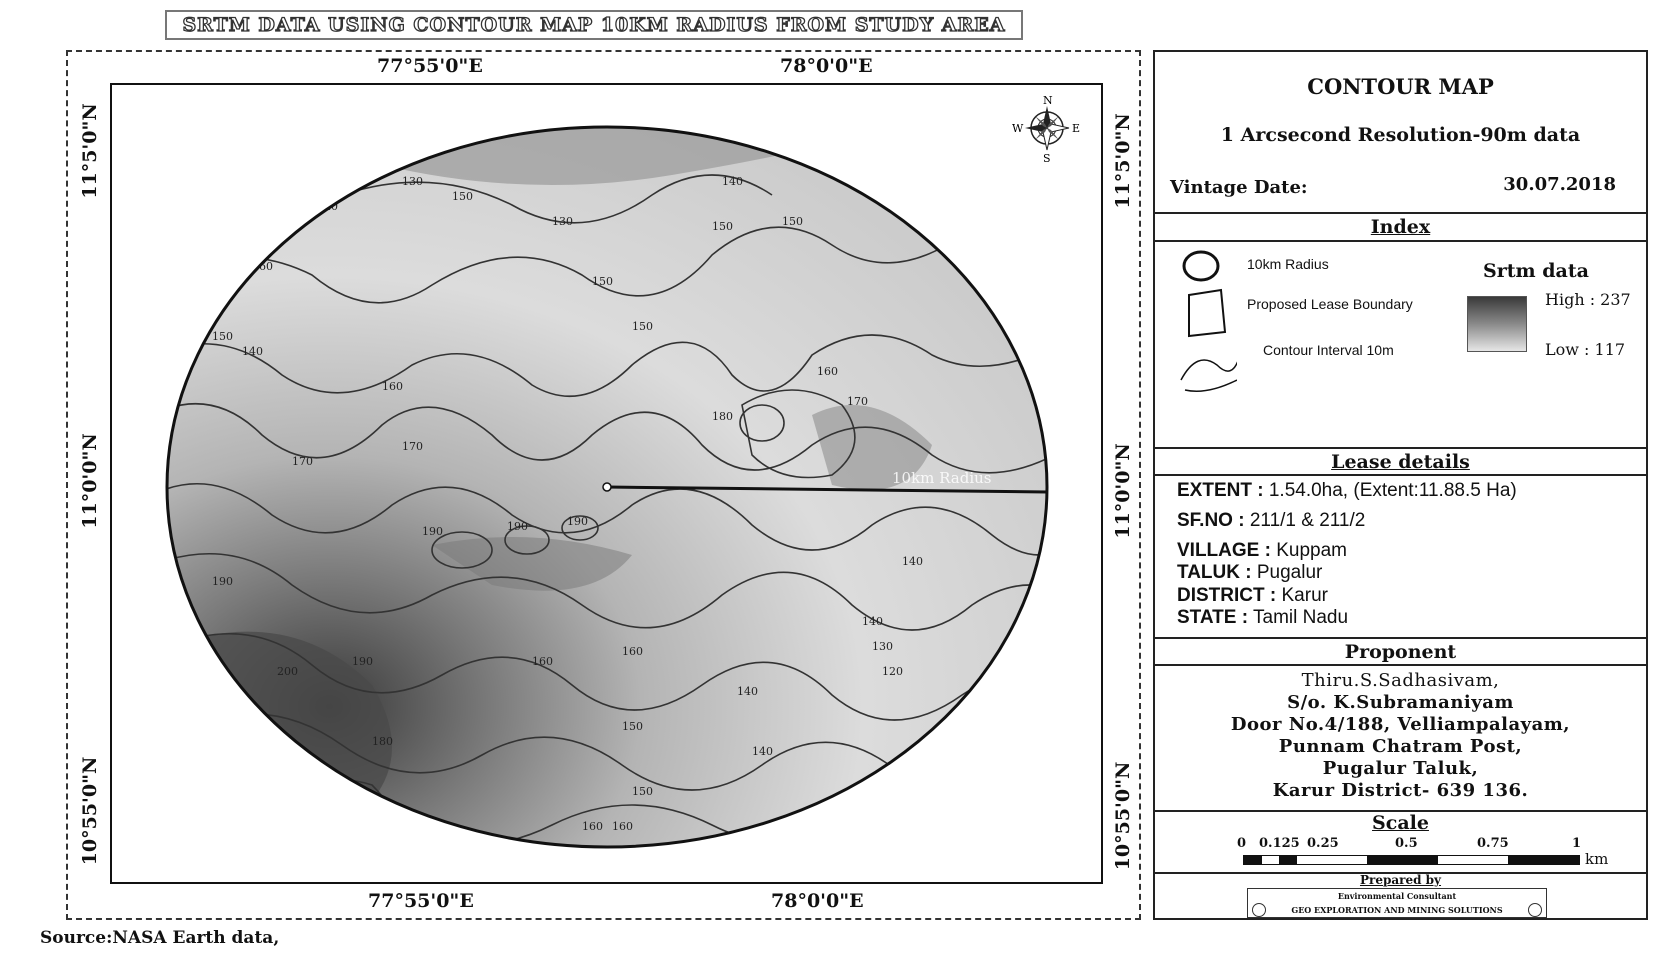  I want to click on coord-bottom-right: 78°0'0"E, so click(817, 901).